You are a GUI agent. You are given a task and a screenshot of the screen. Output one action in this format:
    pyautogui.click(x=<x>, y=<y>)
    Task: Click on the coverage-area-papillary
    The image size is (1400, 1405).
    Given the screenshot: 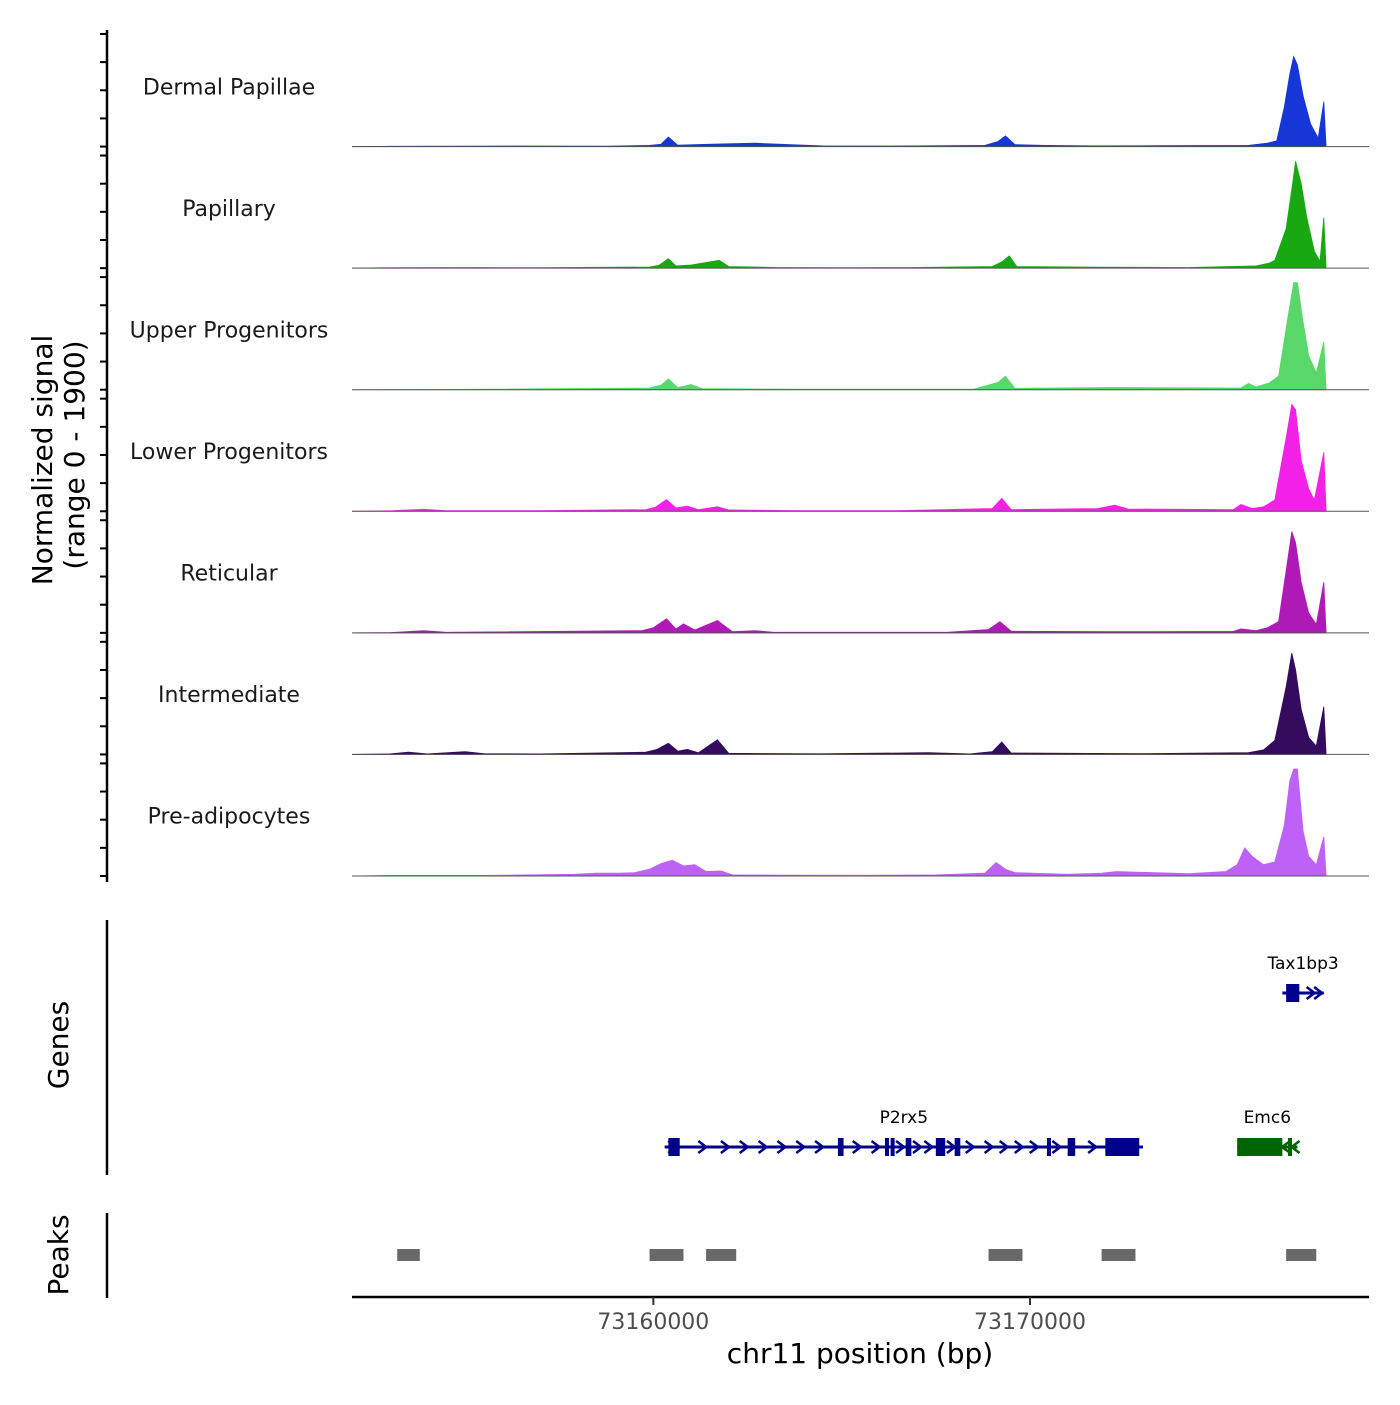 What is the action you would take?
    pyautogui.click(x=839, y=215)
    